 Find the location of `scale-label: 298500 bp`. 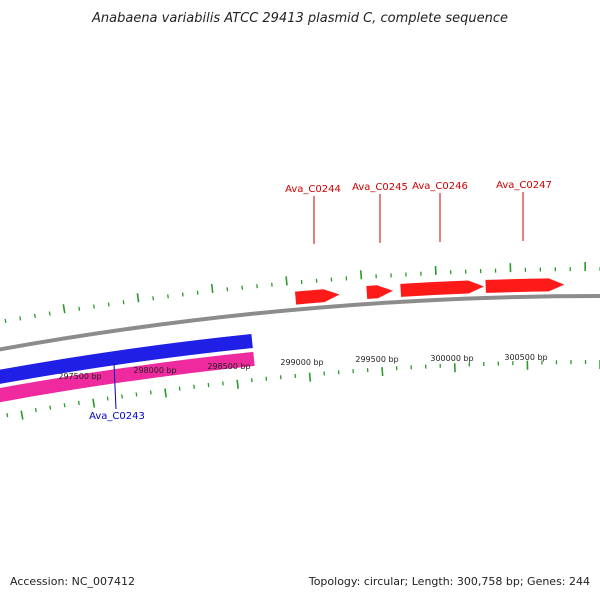

scale-label: 298500 bp is located at coordinates (228, 366).